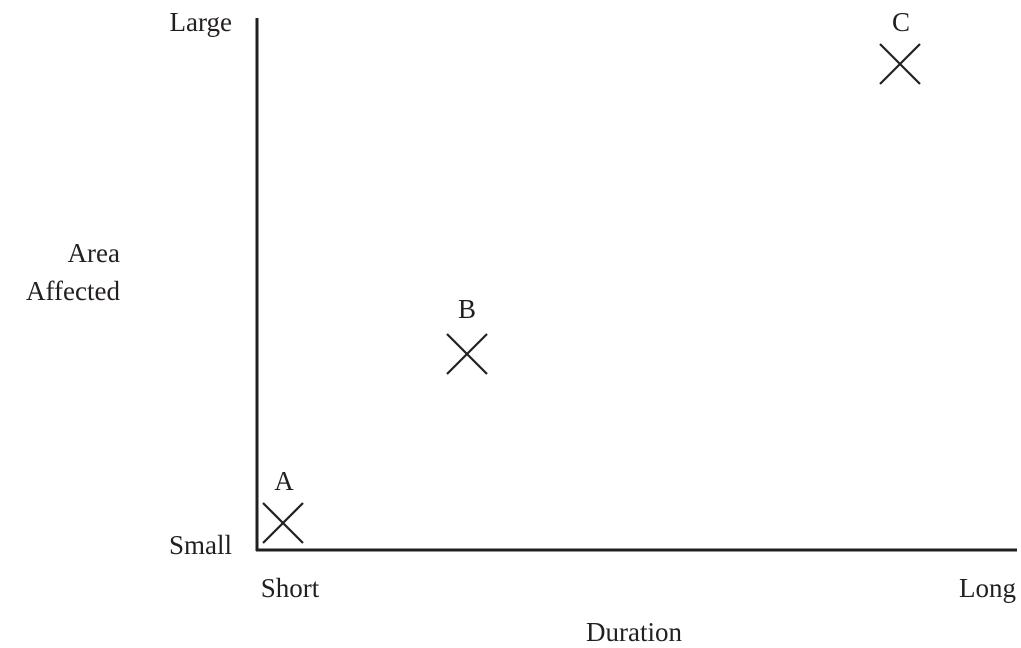 The width and height of the screenshot is (1021, 648). What do you see at coordinates (200, 545) in the screenshot?
I see `y-low-label: Small` at bounding box center [200, 545].